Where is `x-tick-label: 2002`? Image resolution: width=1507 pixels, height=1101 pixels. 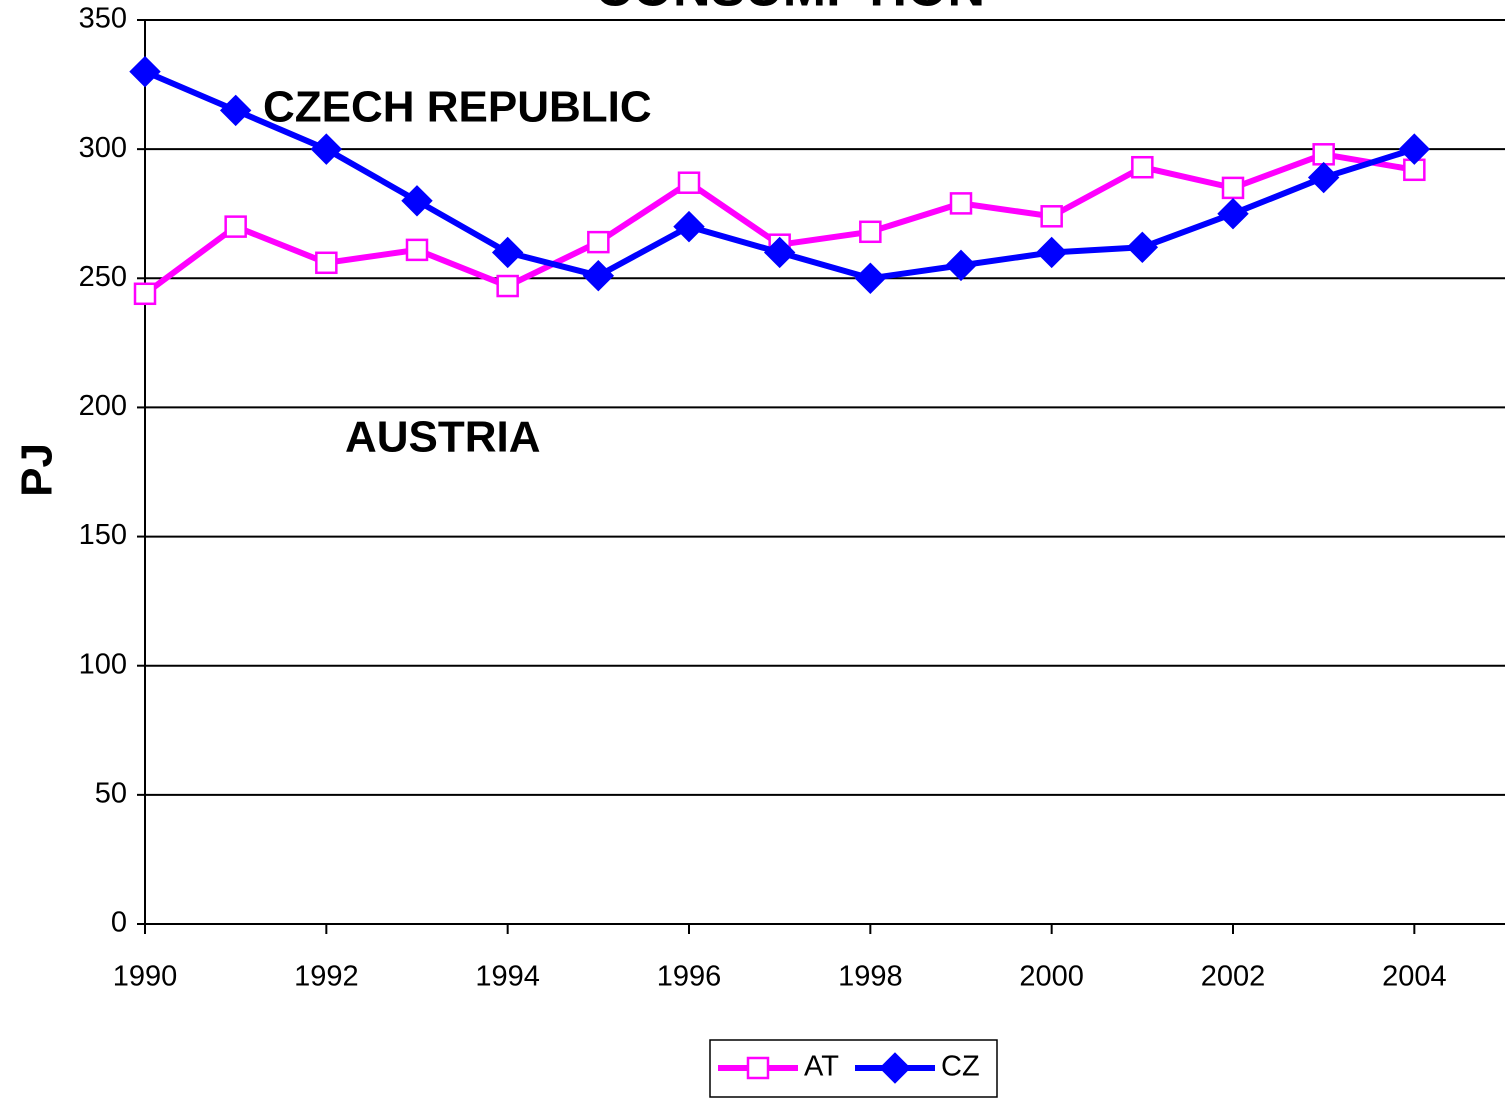
x-tick-label: 2002 is located at coordinates (1233, 977).